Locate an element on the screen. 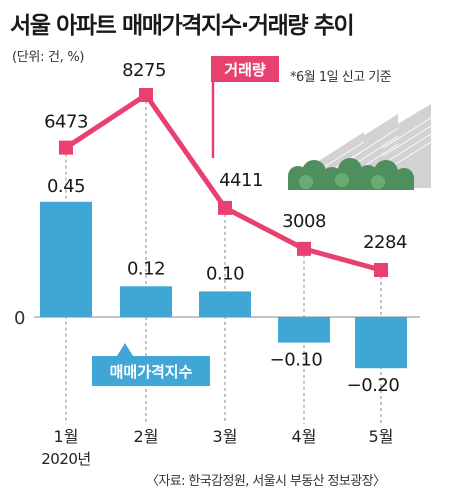  legend-price-index-box is located at coordinates (151, 371).